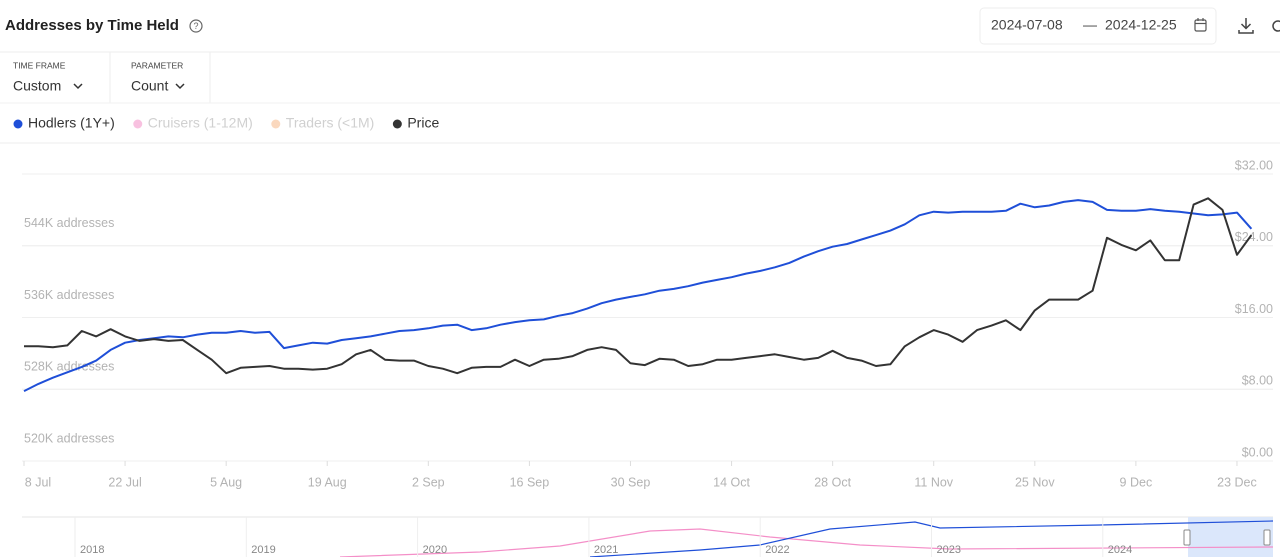 This screenshot has height=557, width=1280. Describe the element at coordinates (48, 77) in the screenshot. I see `time-frame-dropdown: TIME FRAME Custom` at that location.